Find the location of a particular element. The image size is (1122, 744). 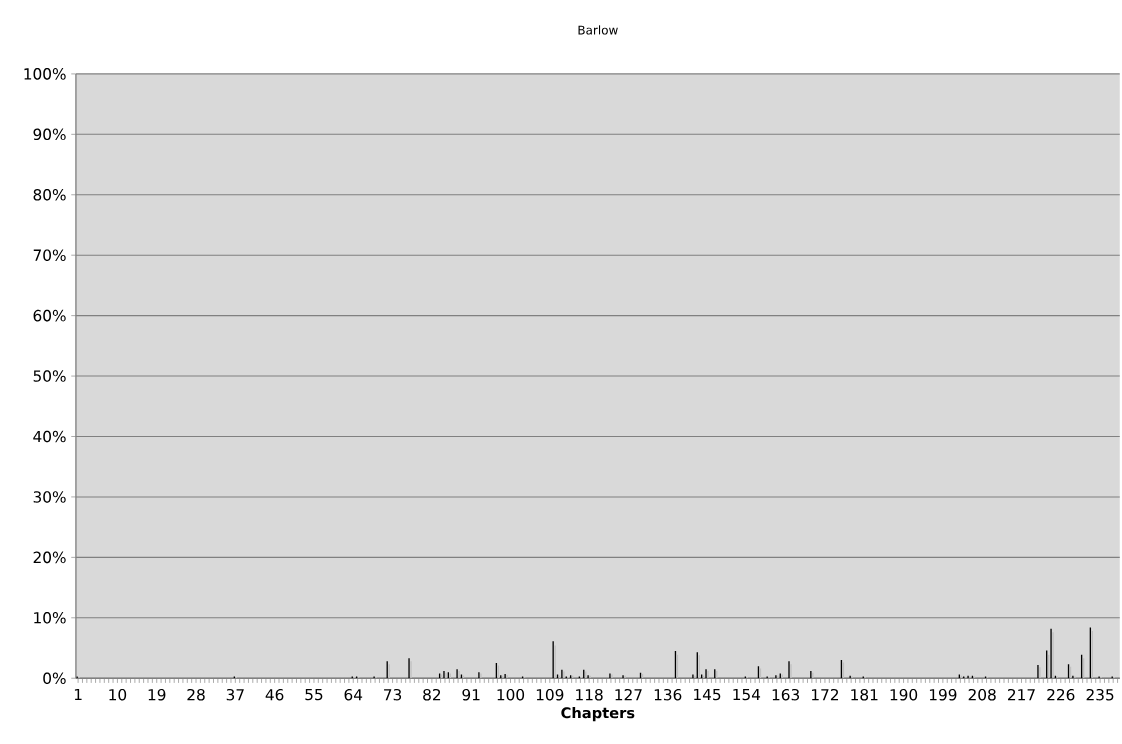

x-tick-label: 64 is located at coordinates (353, 694).